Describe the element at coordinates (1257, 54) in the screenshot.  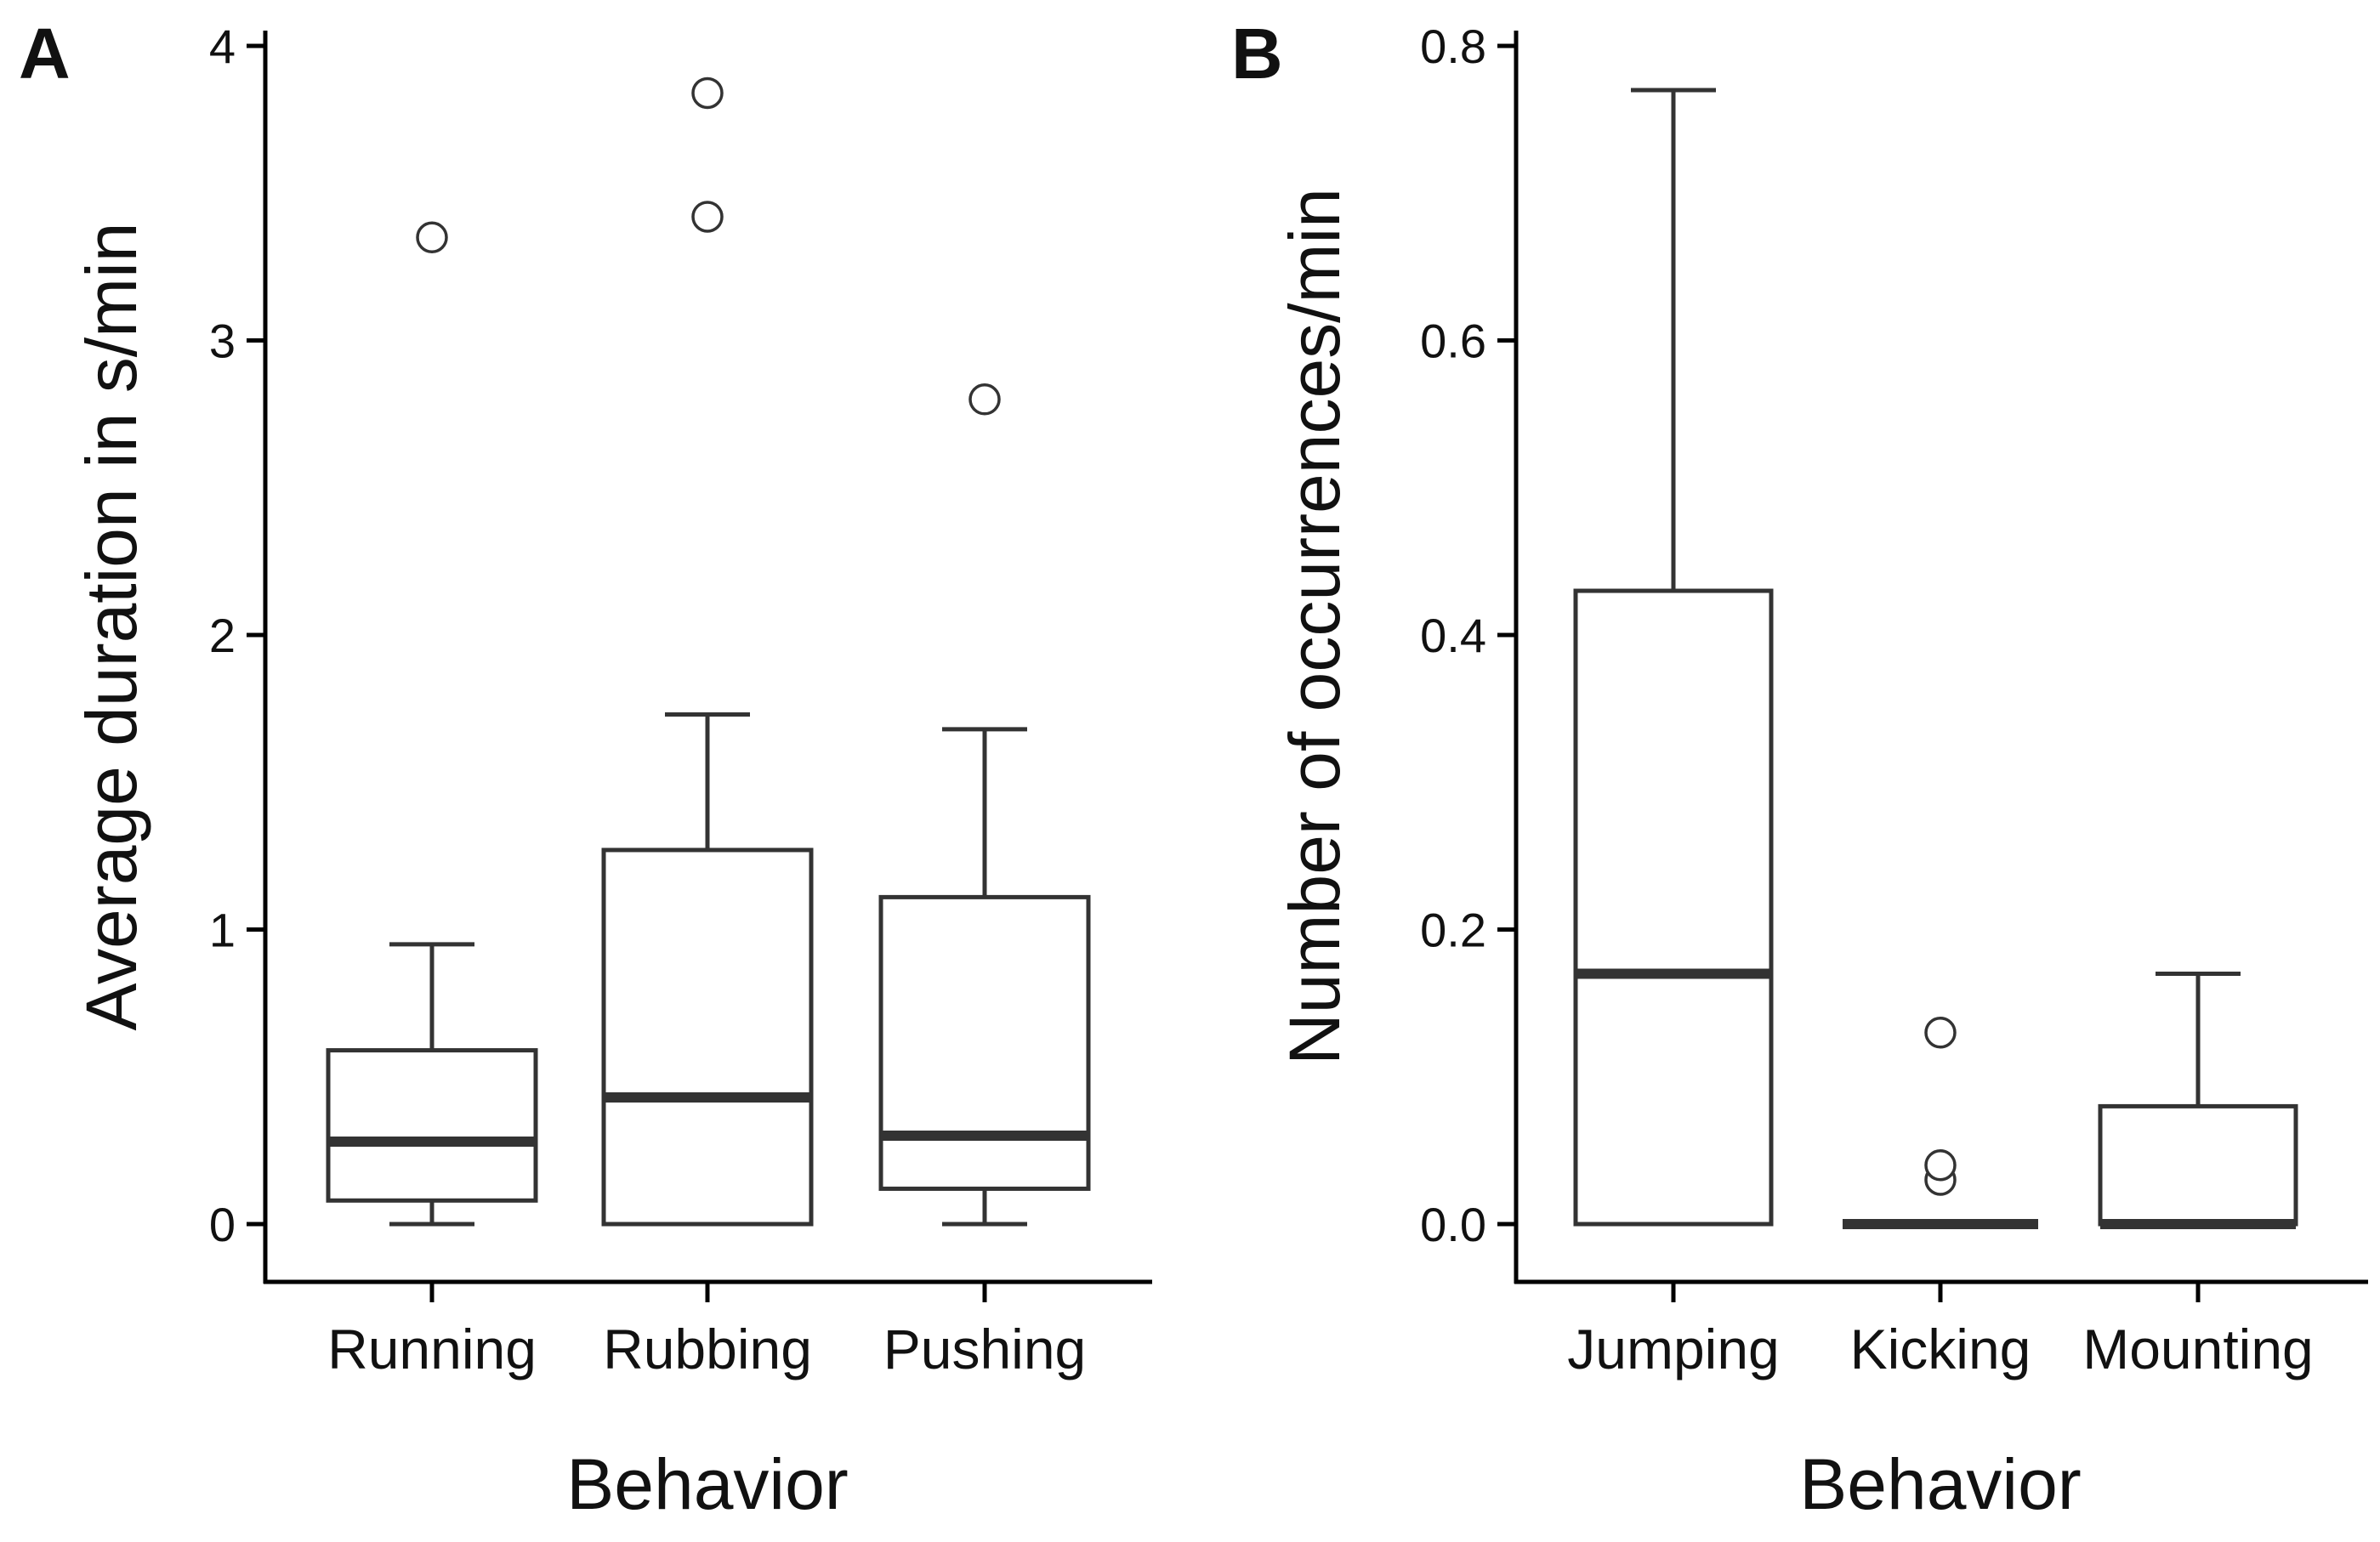
I see `panel-b-letter: B` at that location.